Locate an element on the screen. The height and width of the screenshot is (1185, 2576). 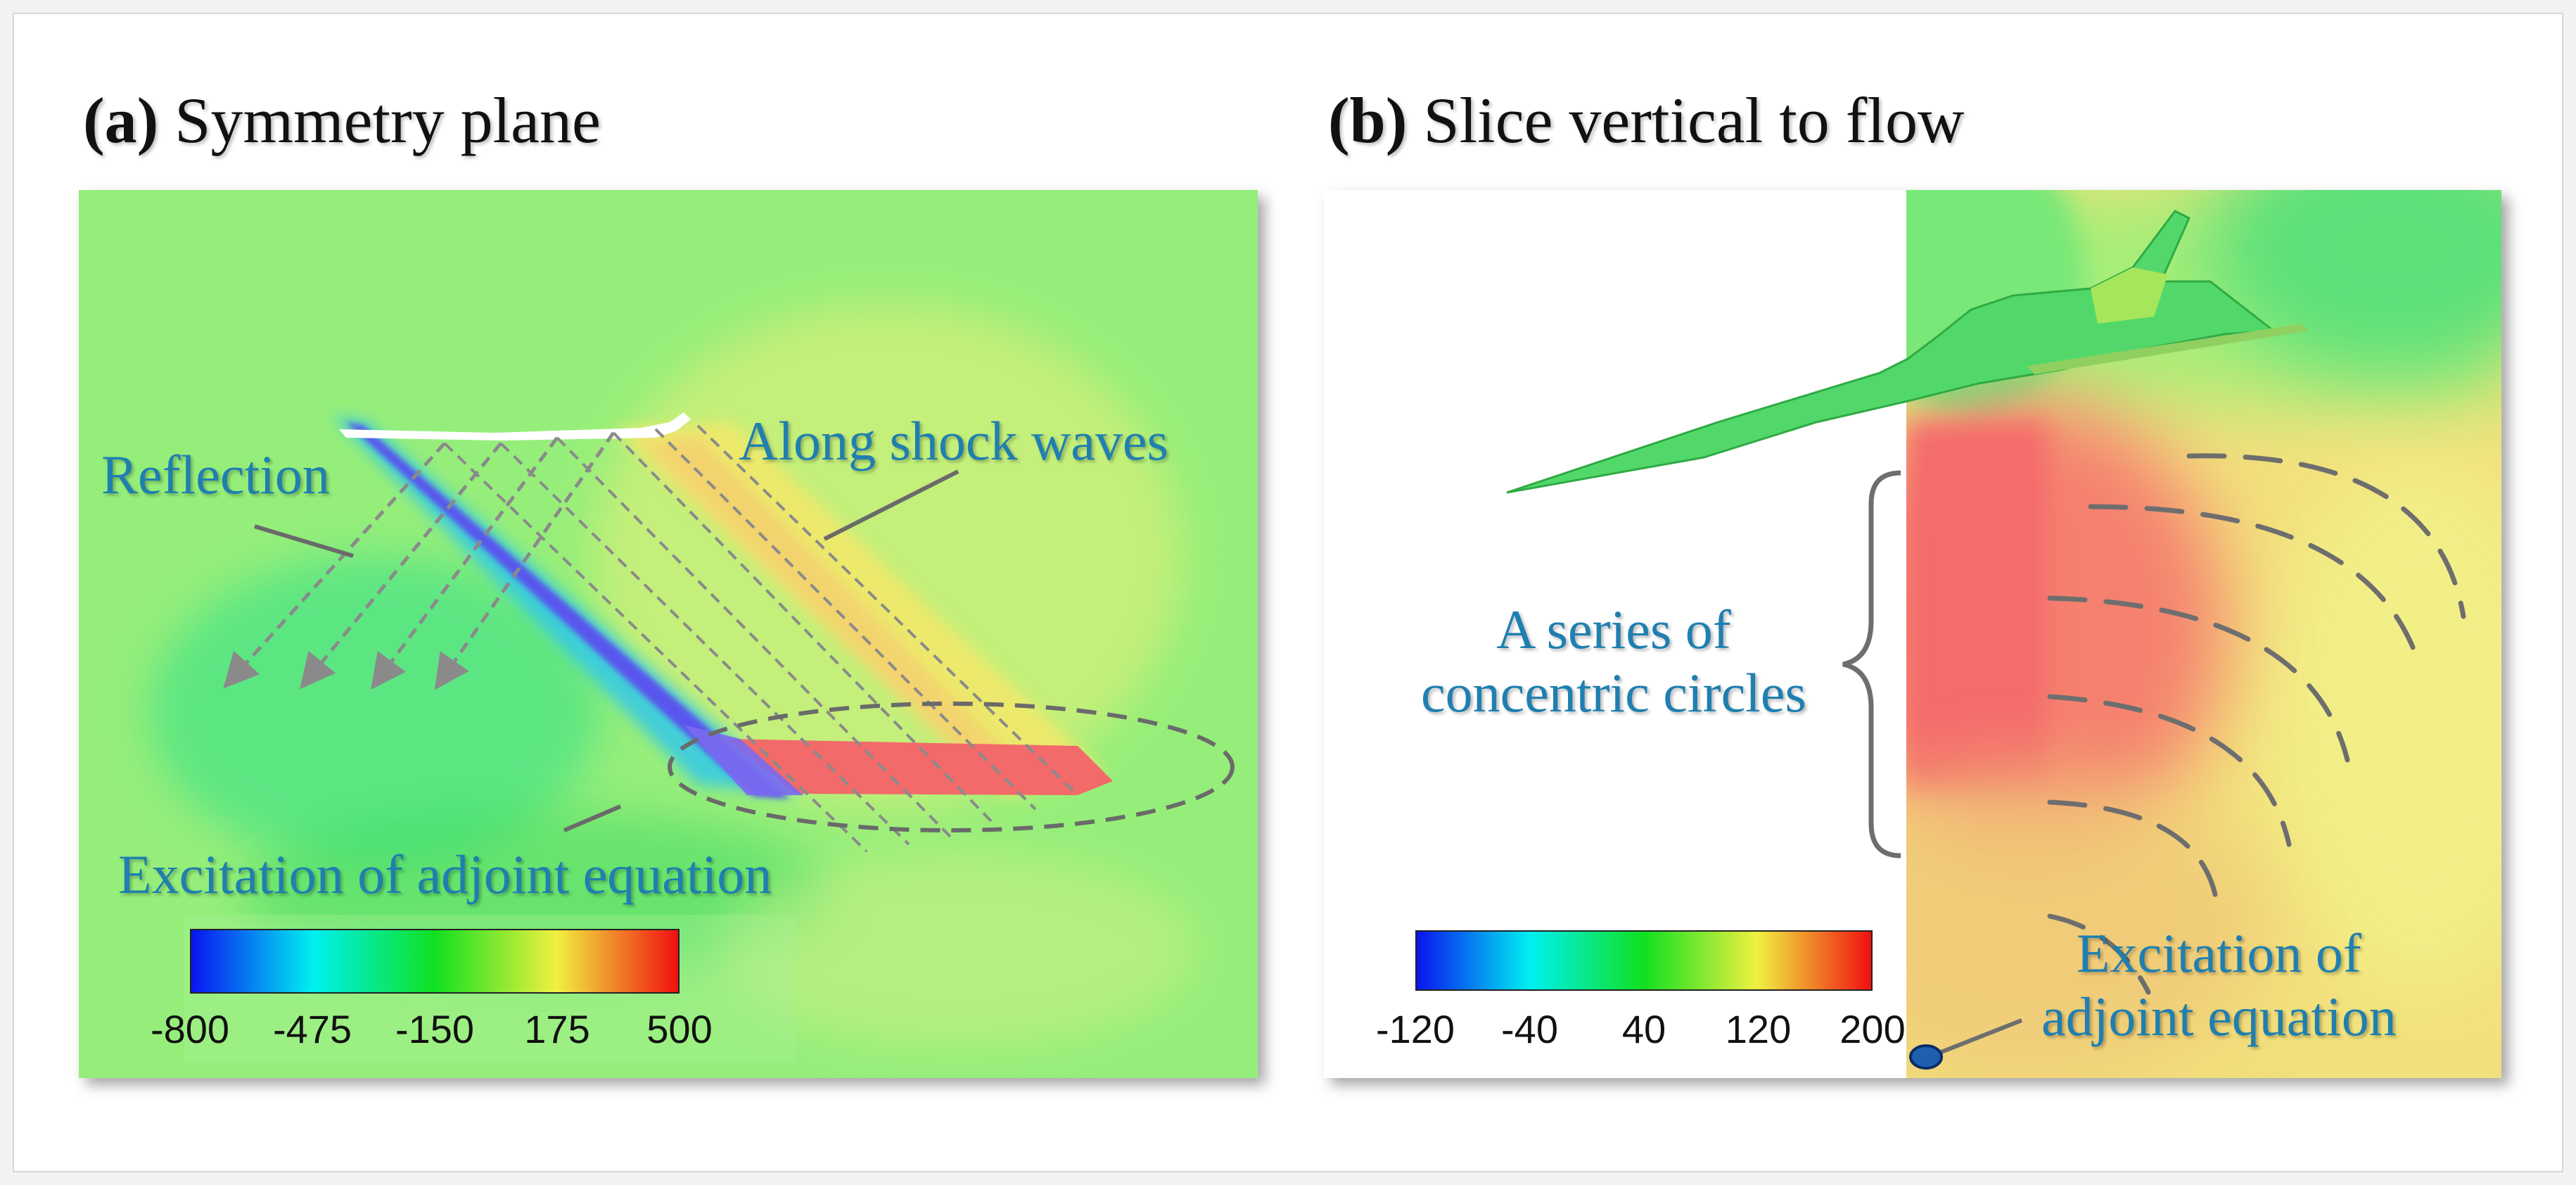
panel-b-colorbar-tick: 120 is located at coordinates (1758, 1029).